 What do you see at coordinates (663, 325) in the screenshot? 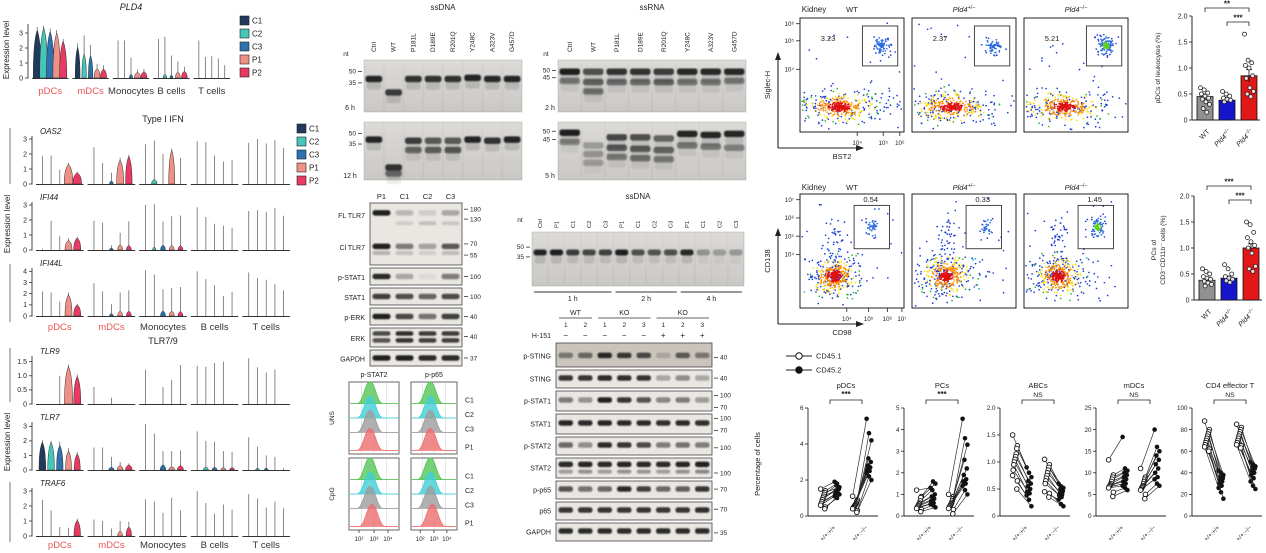
I see `svg-text: 1` at bounding box center [663, 325].